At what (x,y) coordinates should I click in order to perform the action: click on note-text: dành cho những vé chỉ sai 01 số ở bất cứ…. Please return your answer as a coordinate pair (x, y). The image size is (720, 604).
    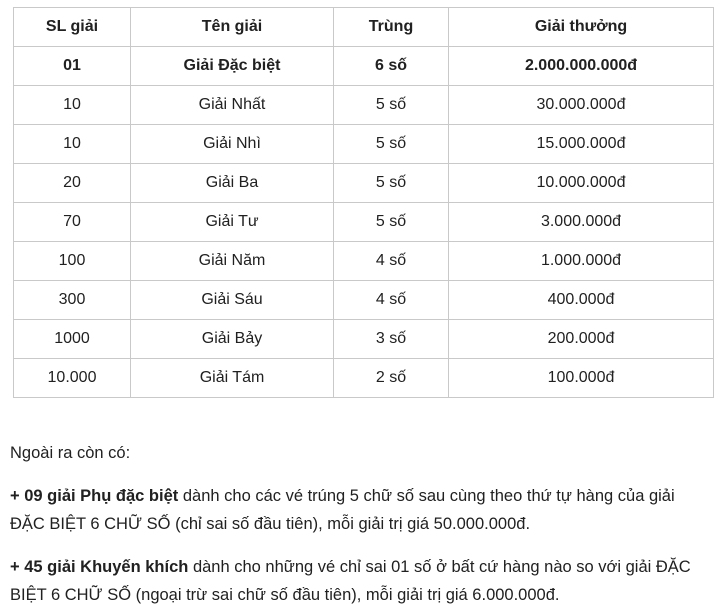
    Looking at the image, I should click on (350, 581).